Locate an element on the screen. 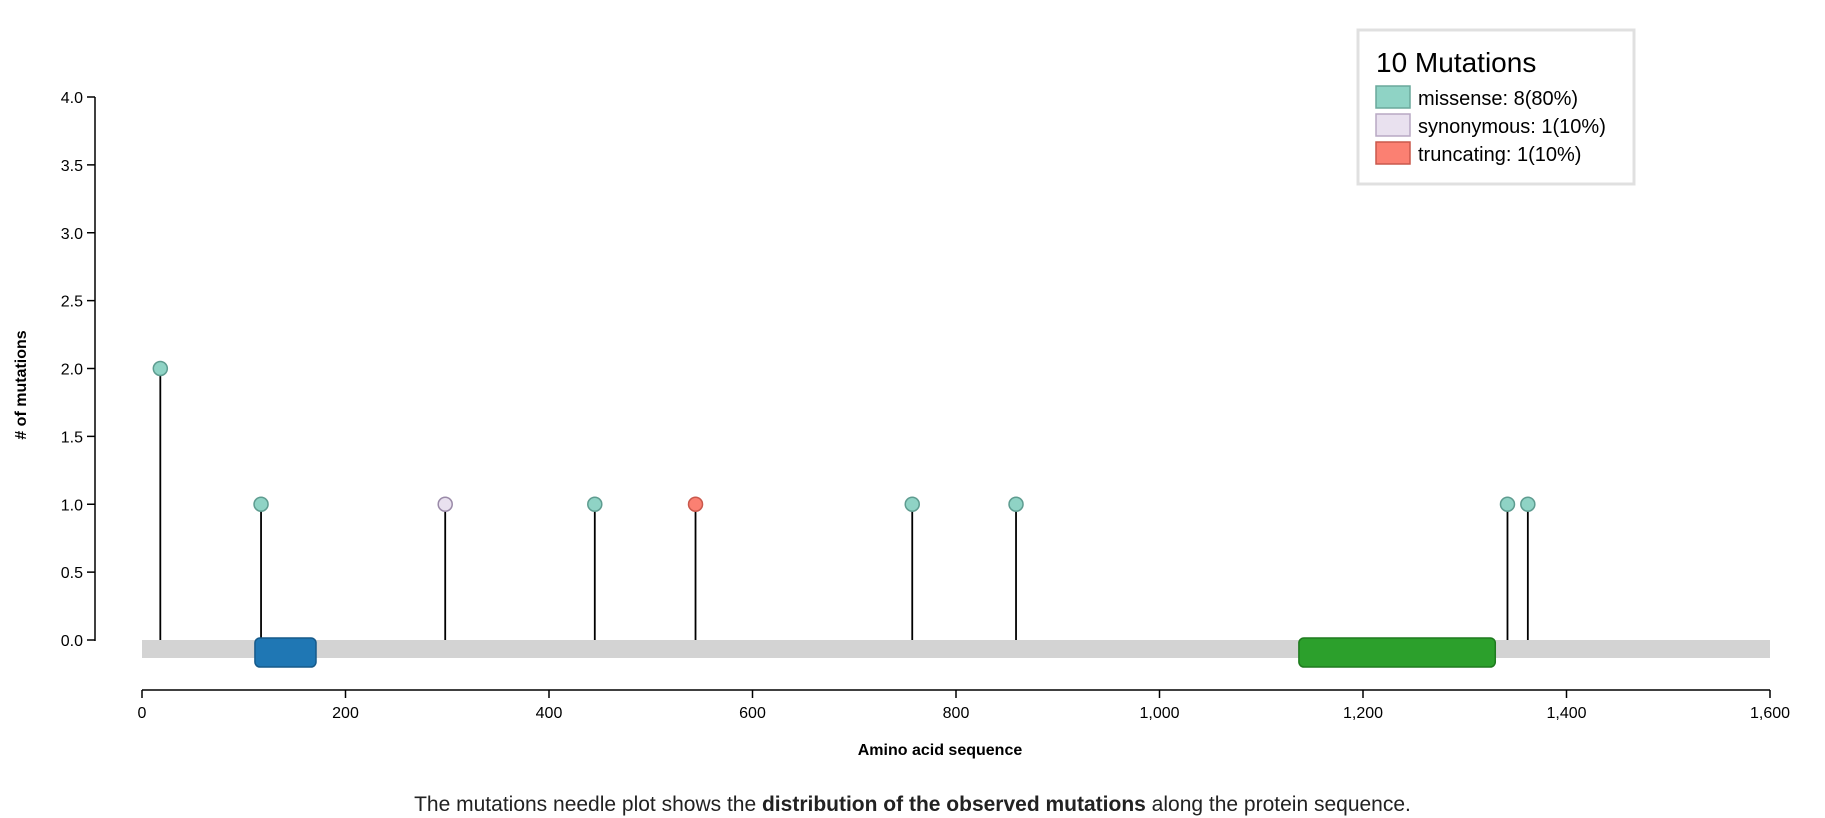 The height and width of the screenshot is (818, 1825). legend-swatch-synonymous is located at coordinates (1393, 125).